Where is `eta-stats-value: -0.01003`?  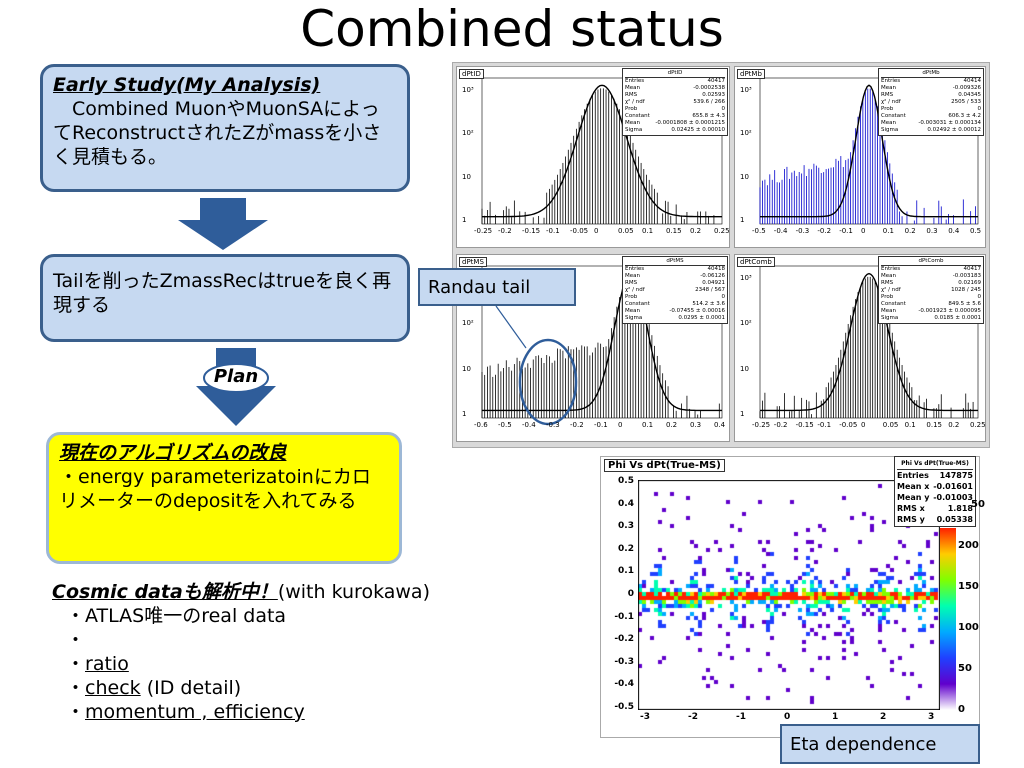
eta-stats-value: -0.01003 is located at coordinates (953, 497).